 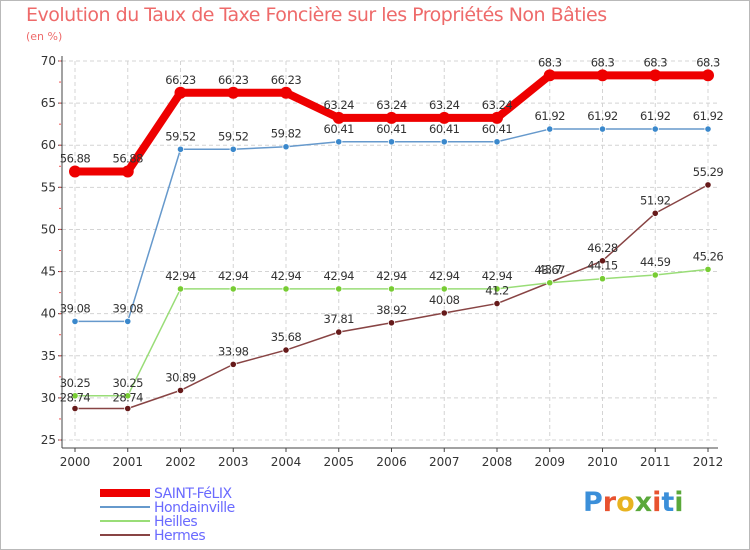 What do you see at coordinates (127, 462) in the screenshot?
I see `x-tick-label: 2001` at bounding box center [127, 462].